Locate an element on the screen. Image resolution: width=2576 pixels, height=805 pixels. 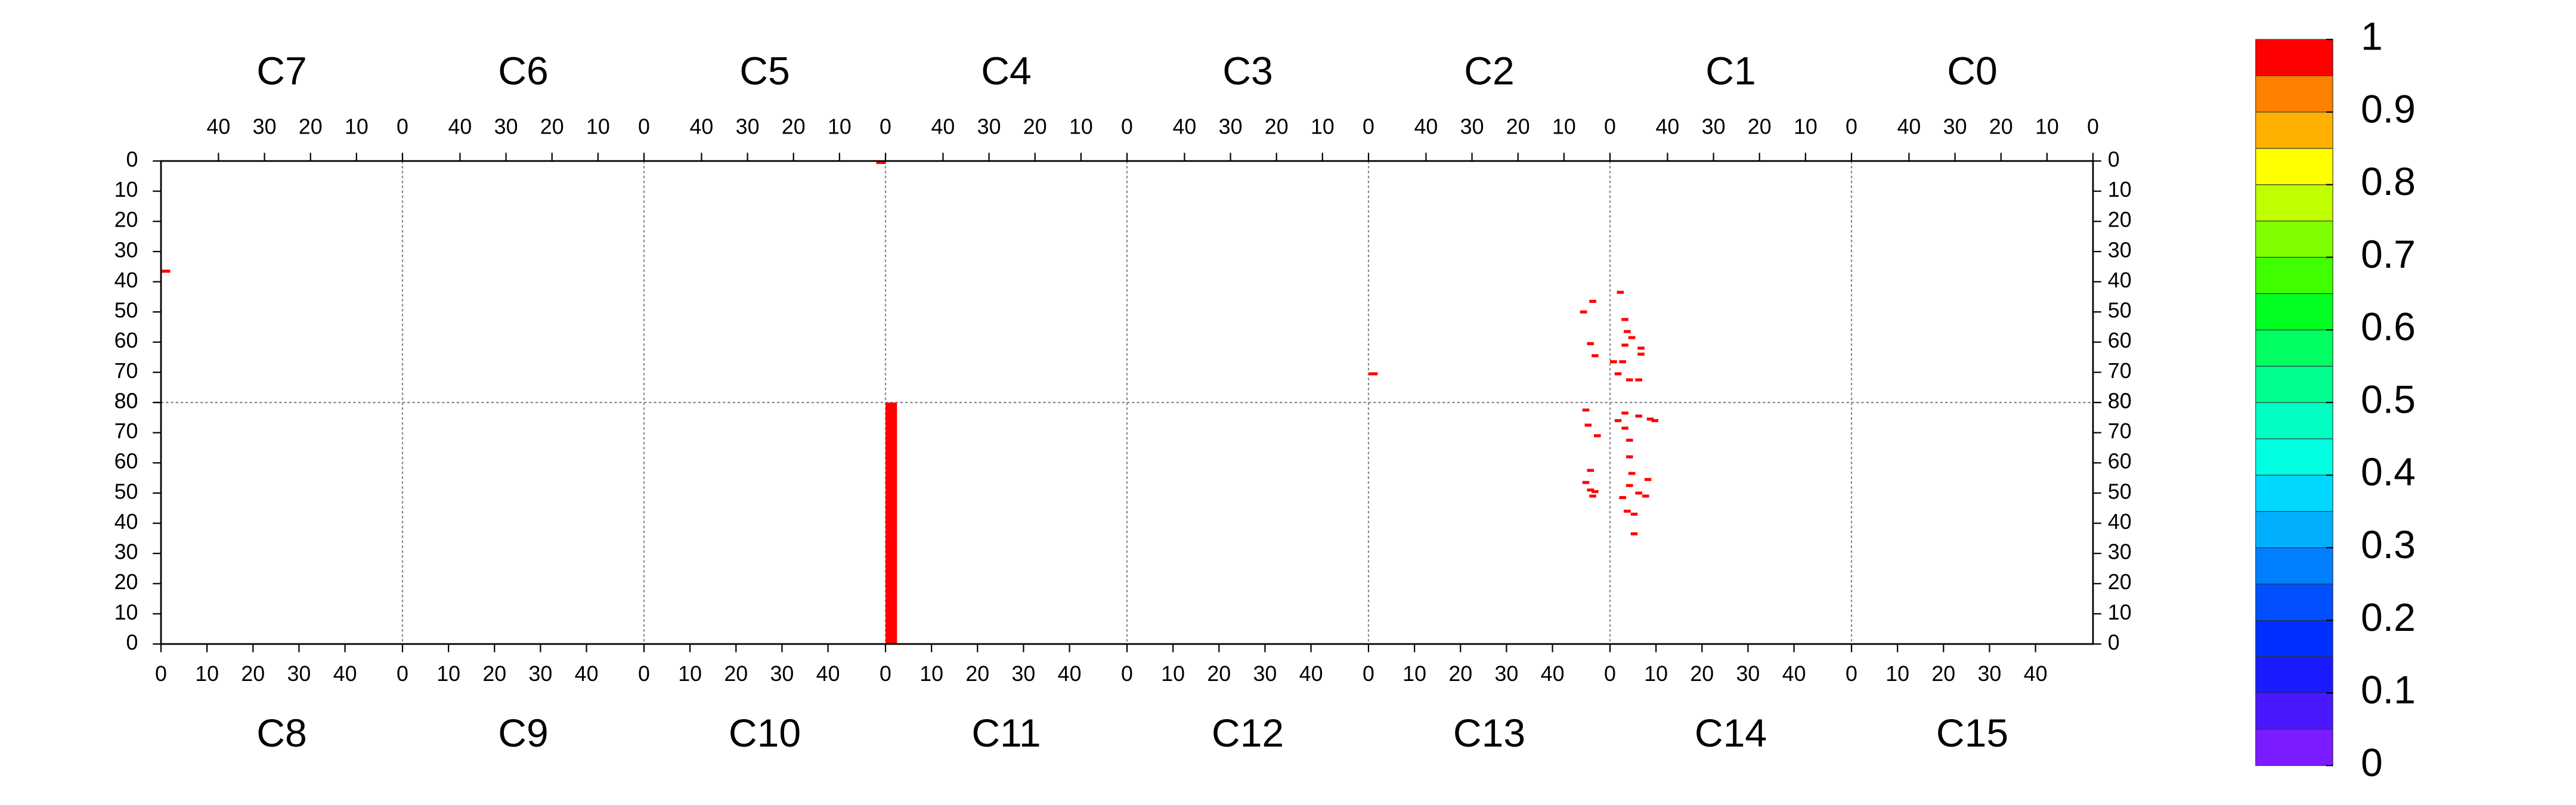
colorbar-tick-label: 0.4 is located at coordinates (2388, 472).